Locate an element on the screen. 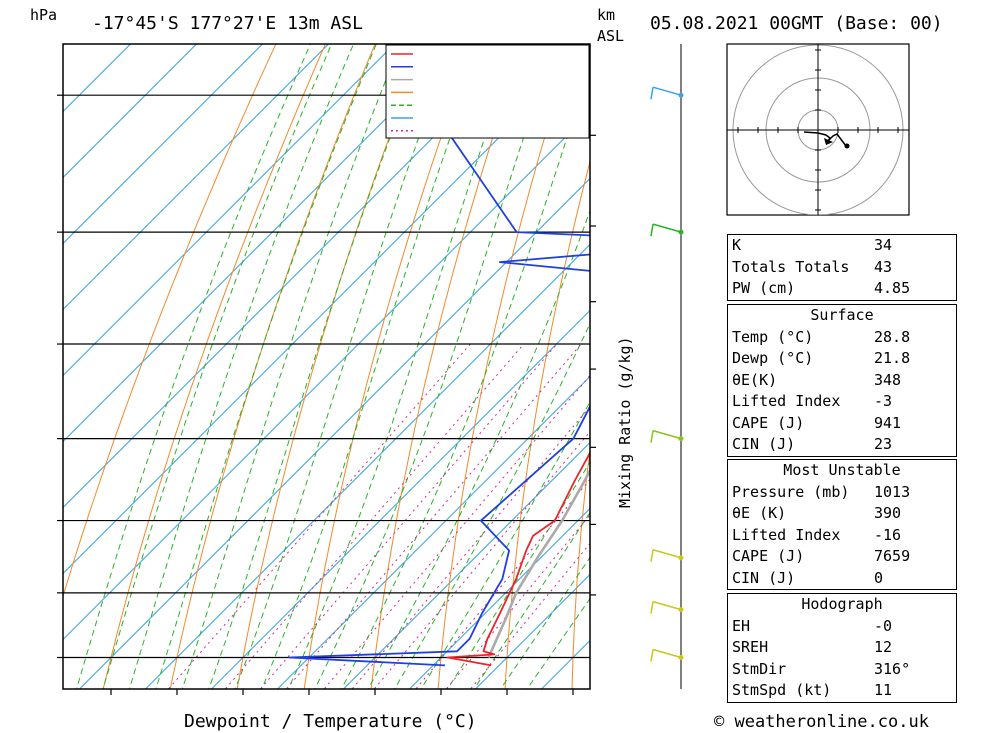 This screenshot has height=733, width=1000. index-label: SREH is located at coordinates (750, 647).